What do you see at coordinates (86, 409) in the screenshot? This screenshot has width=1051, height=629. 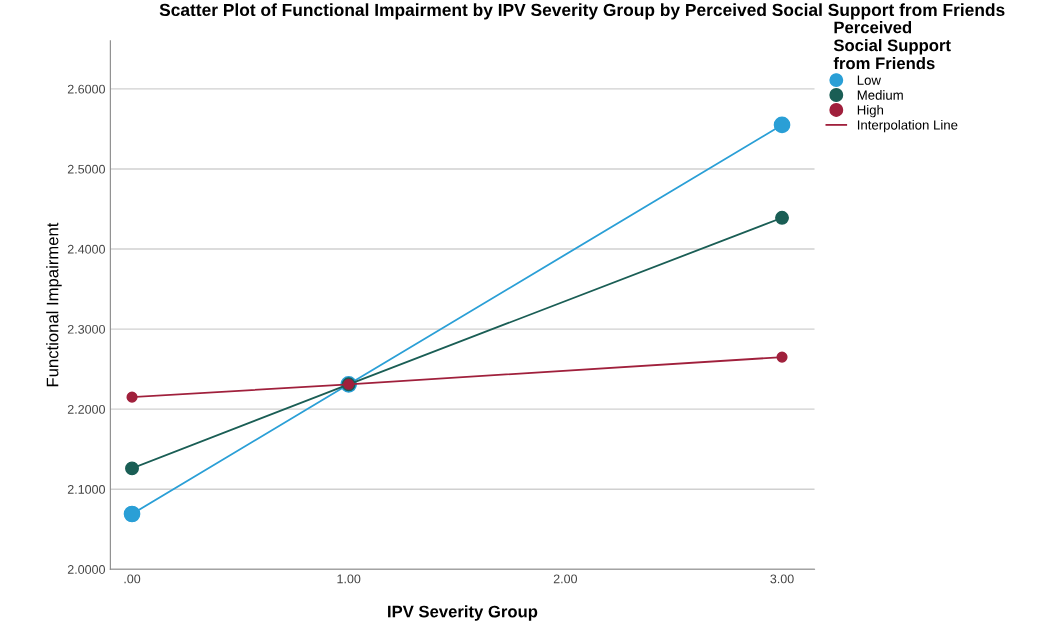 I see `y-tick-label: 2.2000` at bounding box center [86, 409].